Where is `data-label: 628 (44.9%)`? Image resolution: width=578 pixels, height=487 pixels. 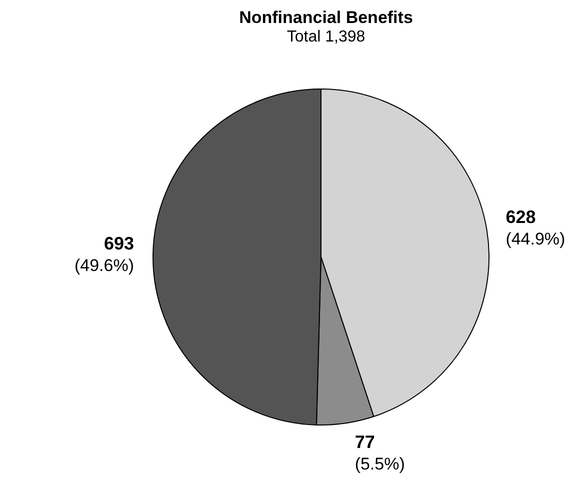
data-label: 628 (44.9%) is located at coordinates (536, 228).